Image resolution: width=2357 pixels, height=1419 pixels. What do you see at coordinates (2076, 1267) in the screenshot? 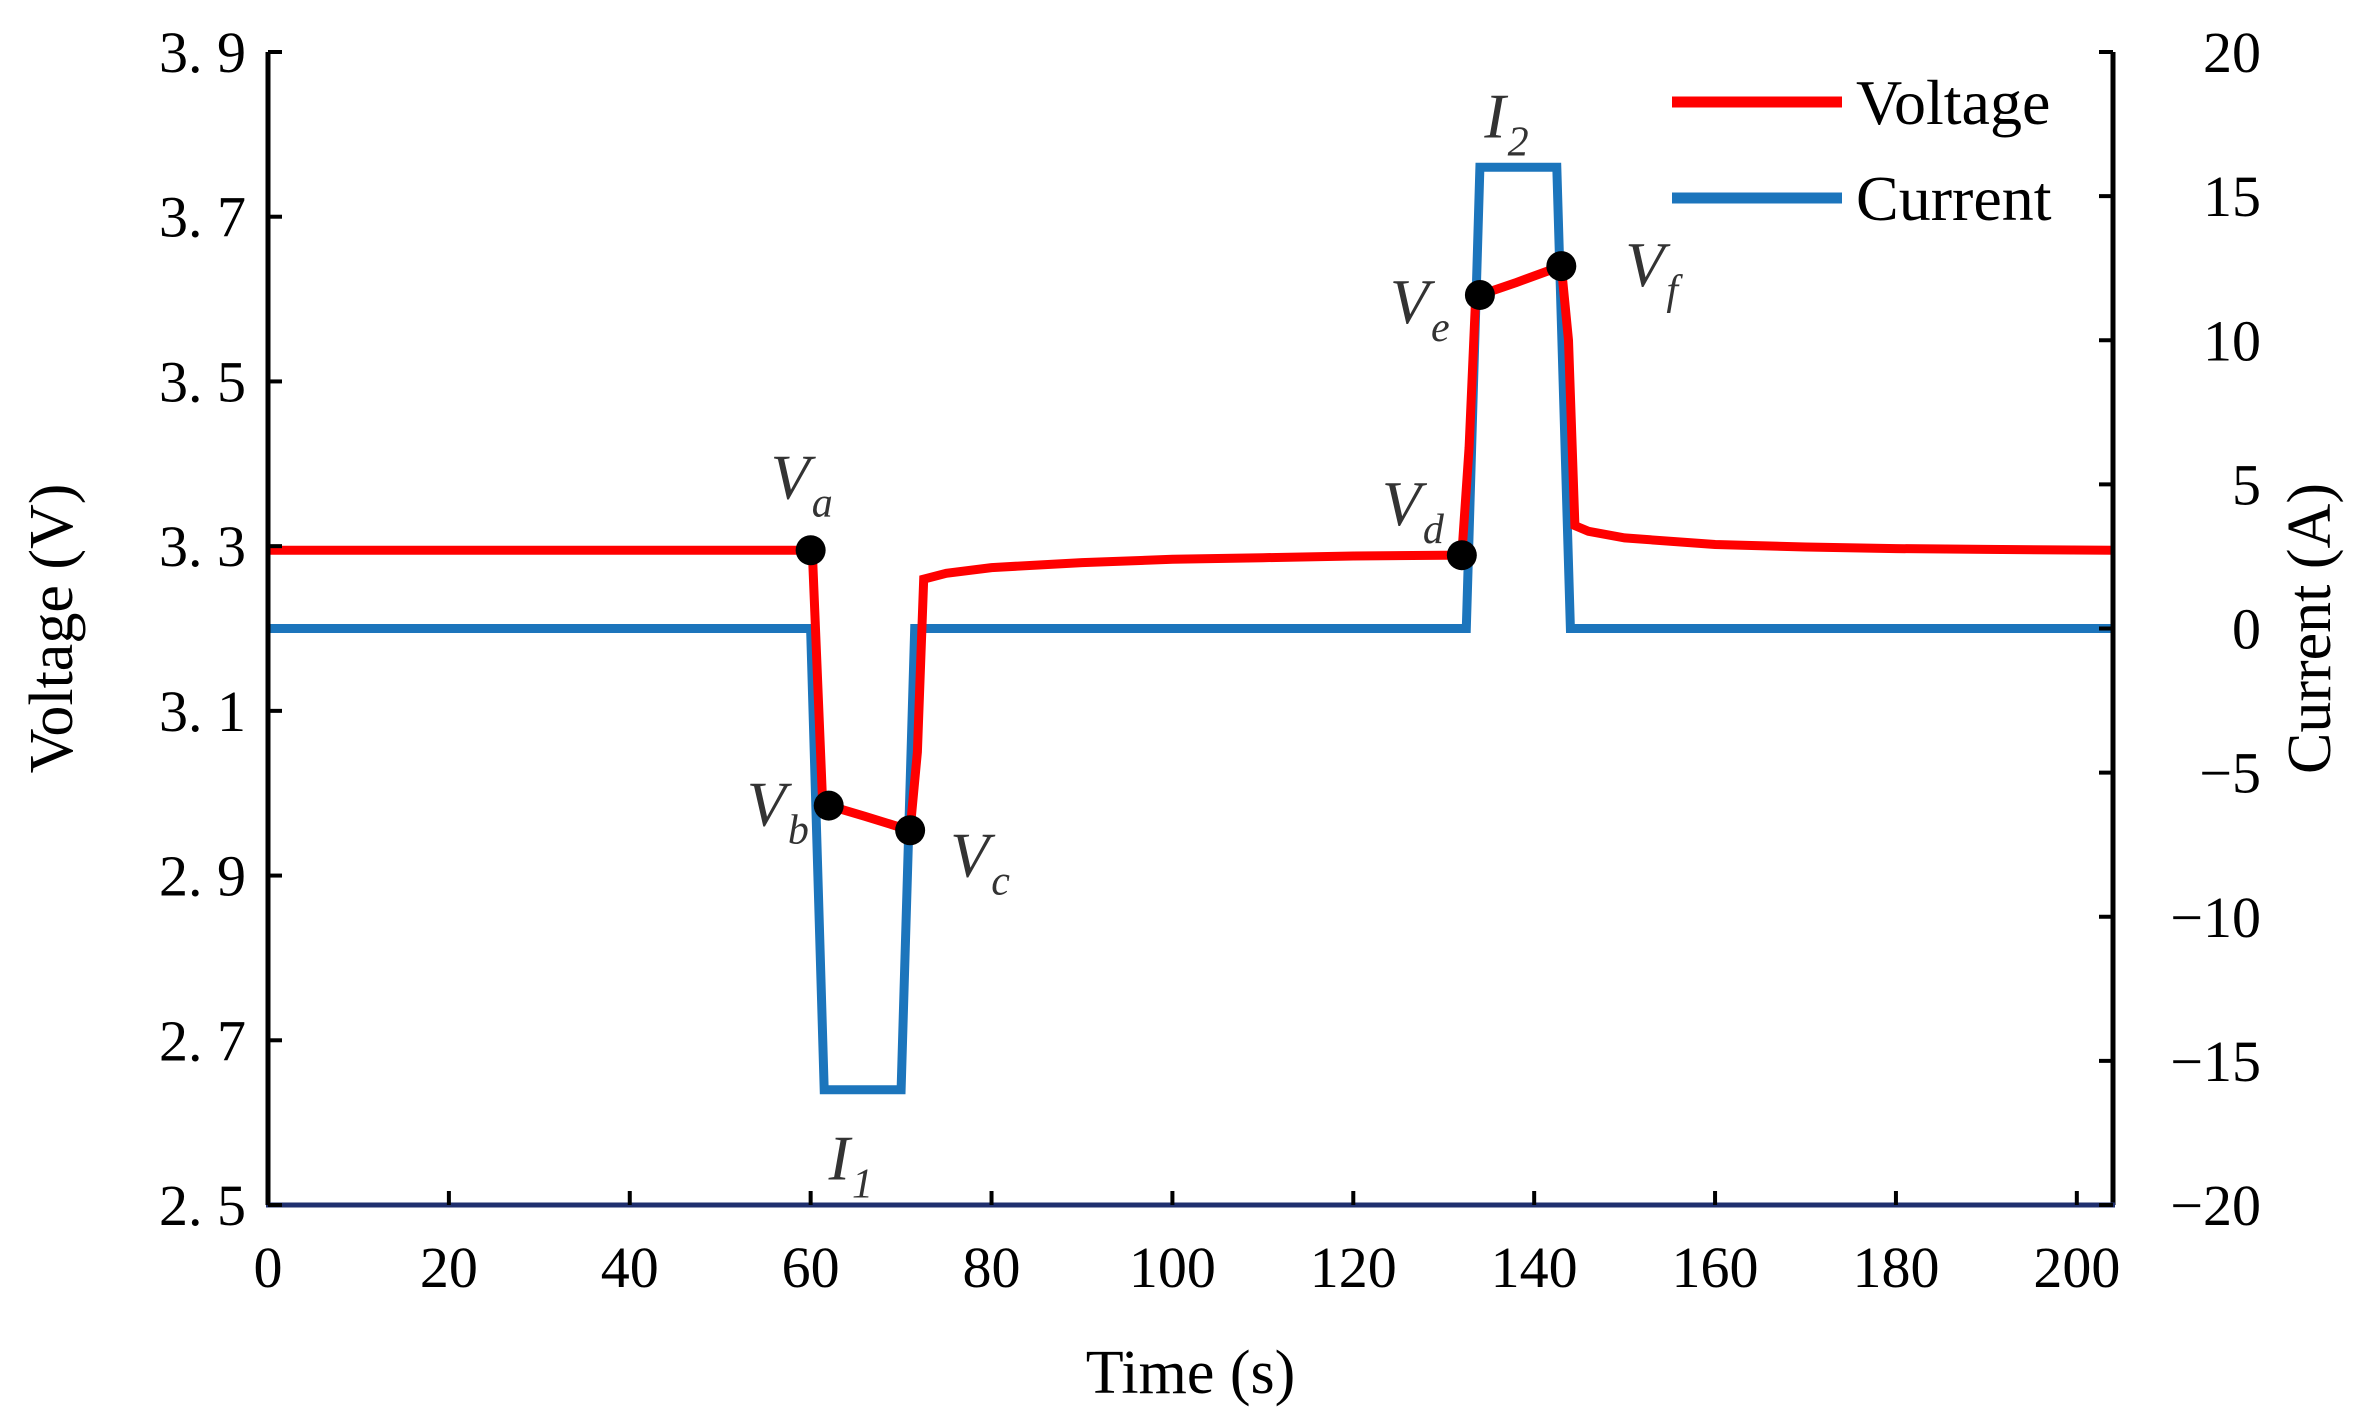
I see `x-tick-label: 200` at bounding box center [2076, 1267].